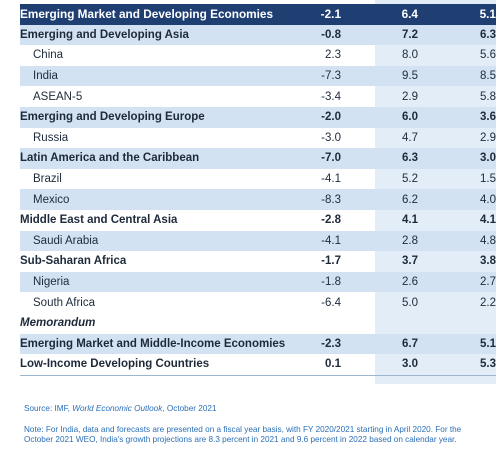  Describe the element at coordinates (396, 323) in the screenshot. I see `value-col2` at that location.